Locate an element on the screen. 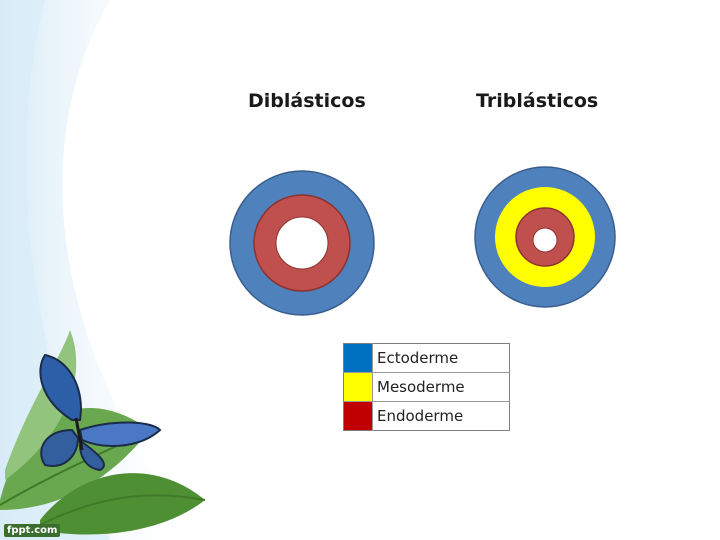 The image size is (720, 540). triblastic-diagram is located at coordinates (545, 237).